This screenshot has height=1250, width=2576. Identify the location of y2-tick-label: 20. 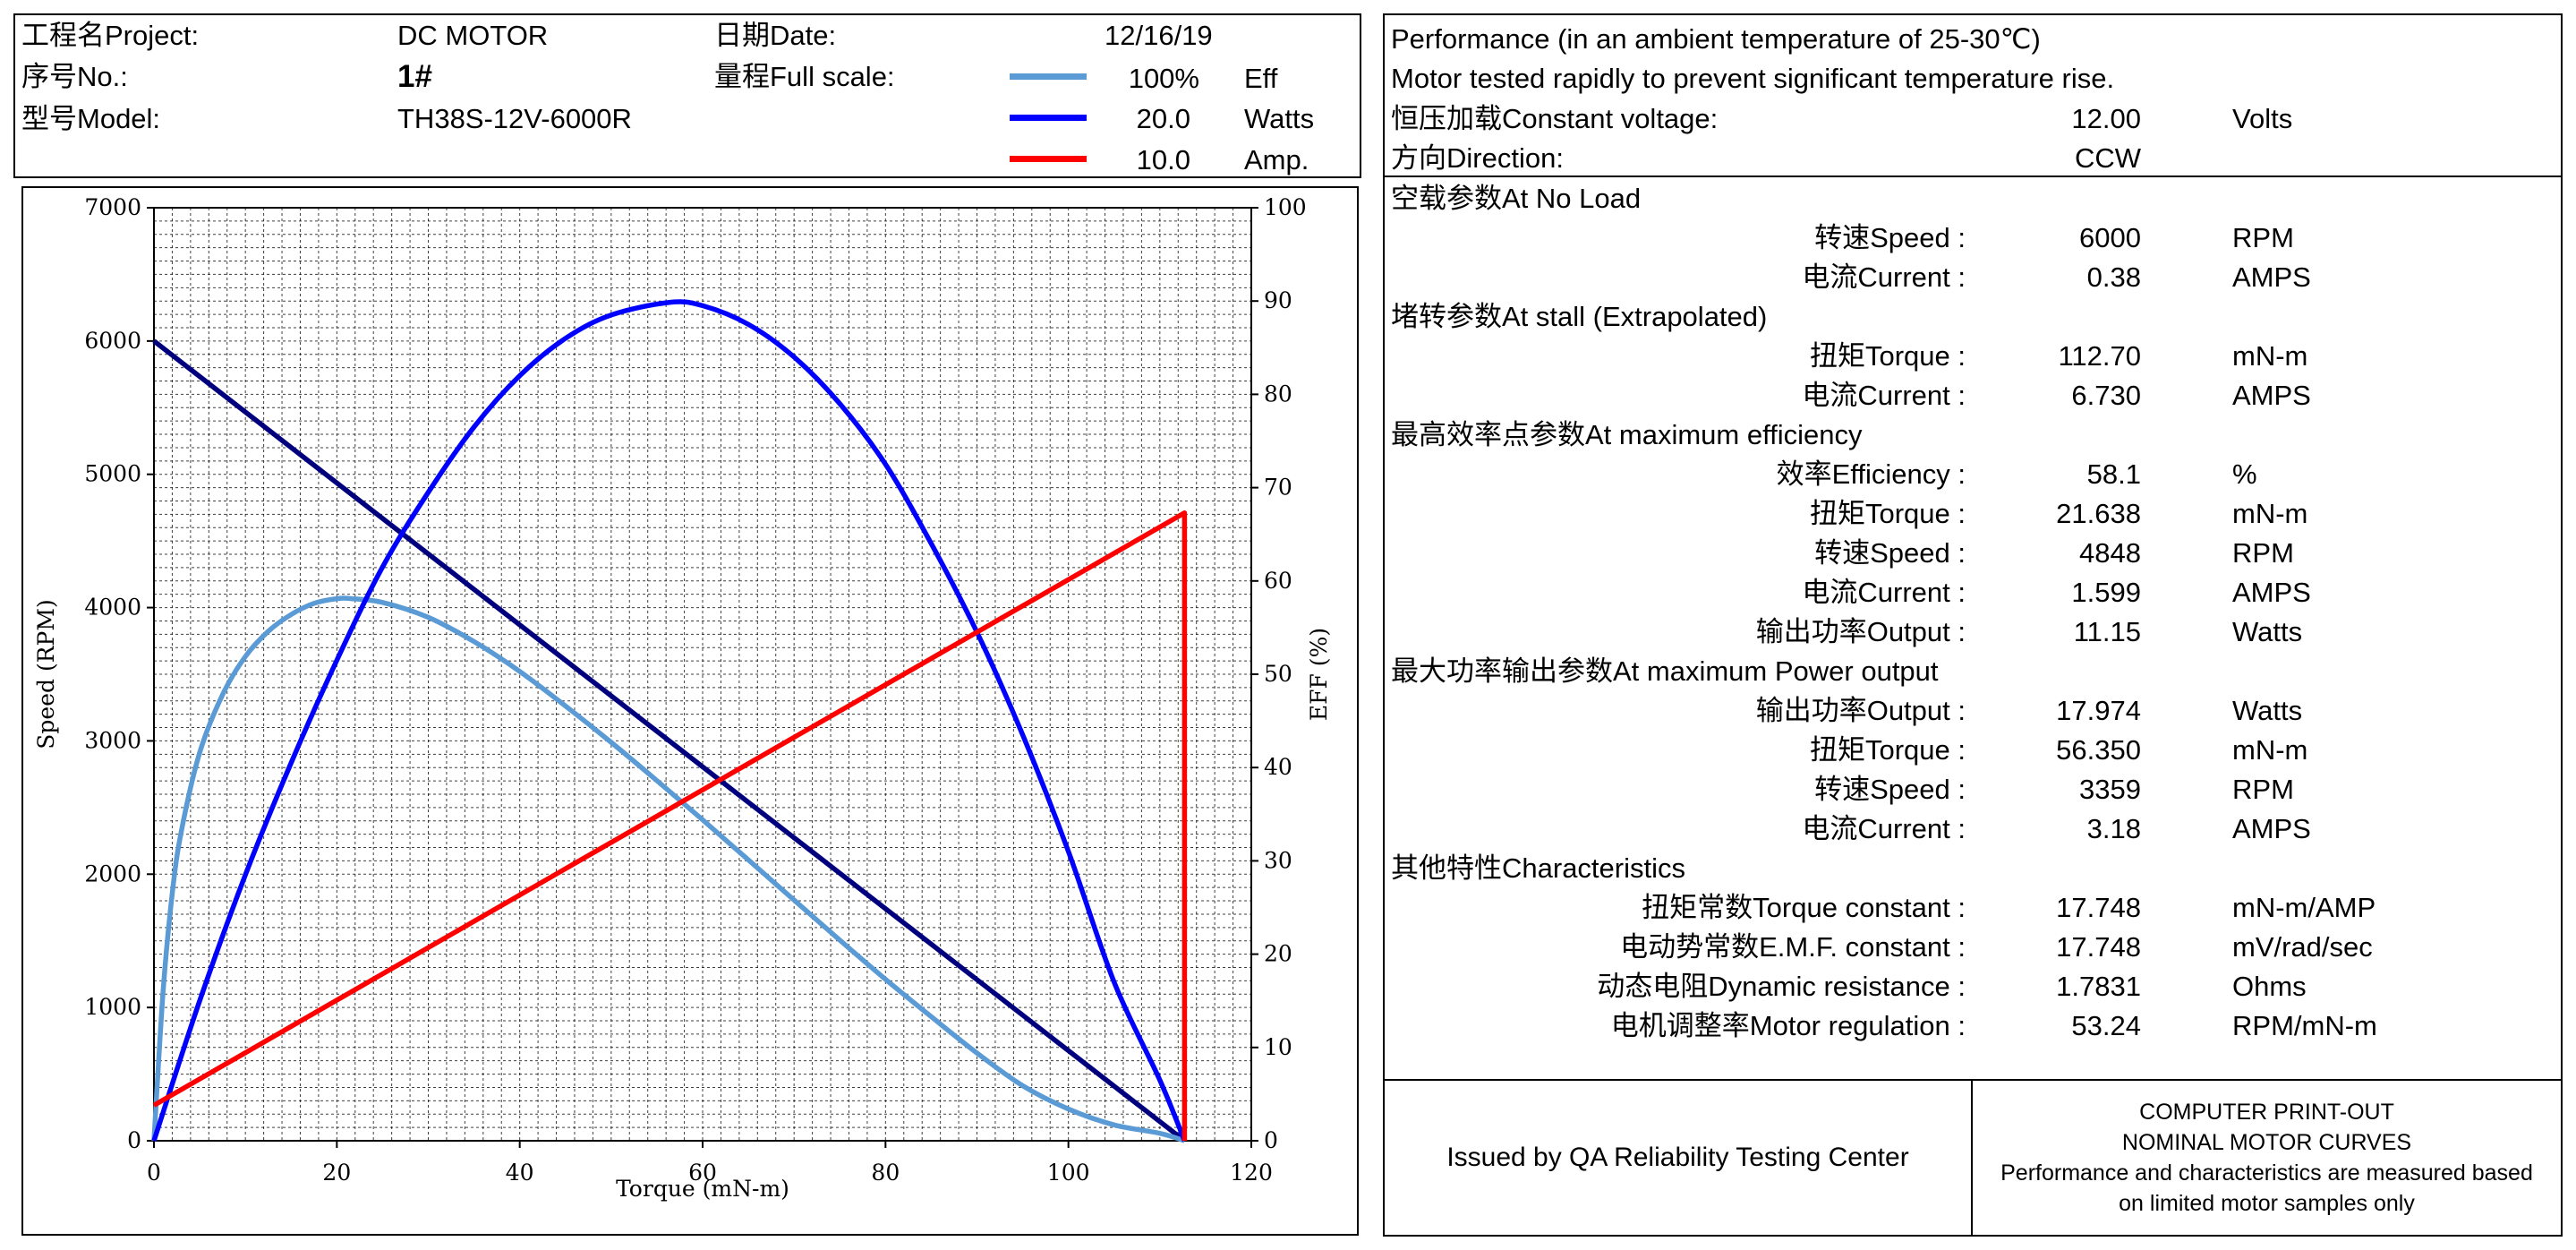
(1278, 954).